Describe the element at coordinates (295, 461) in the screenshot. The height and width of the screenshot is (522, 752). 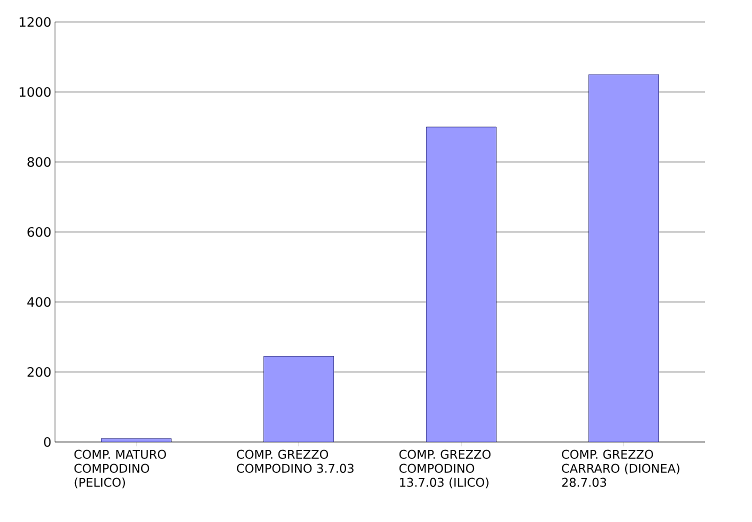
I see `x-tick-label: COMP. GREZZO COMPODINO 3.7.03` at that location.